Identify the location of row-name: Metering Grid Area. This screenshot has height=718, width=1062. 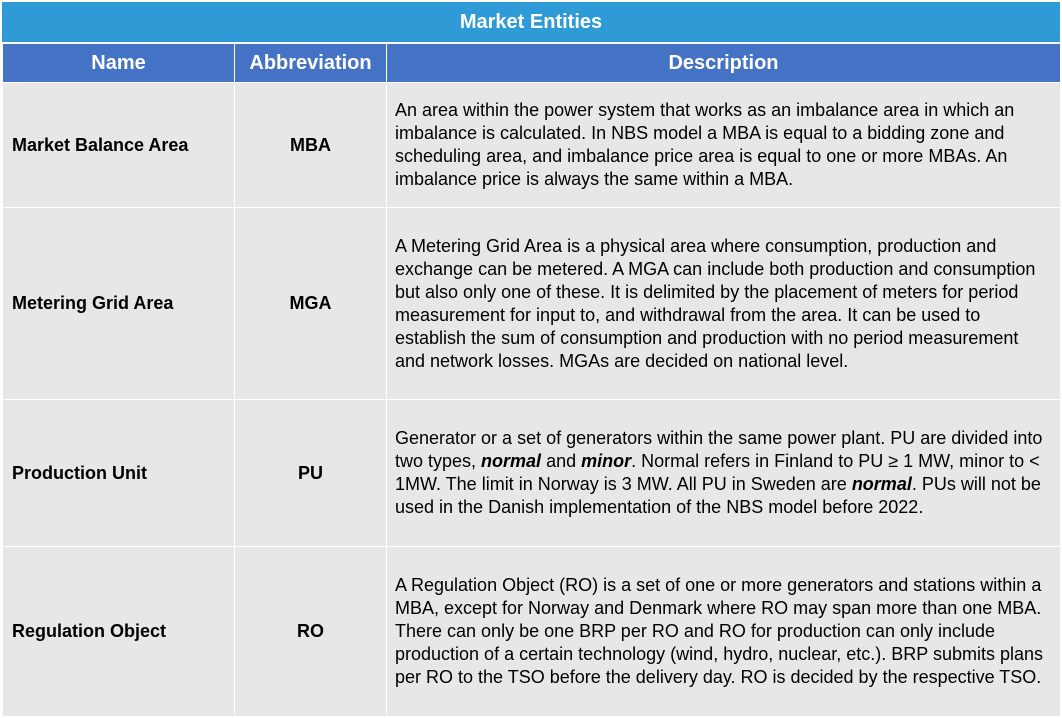
(118, 303).